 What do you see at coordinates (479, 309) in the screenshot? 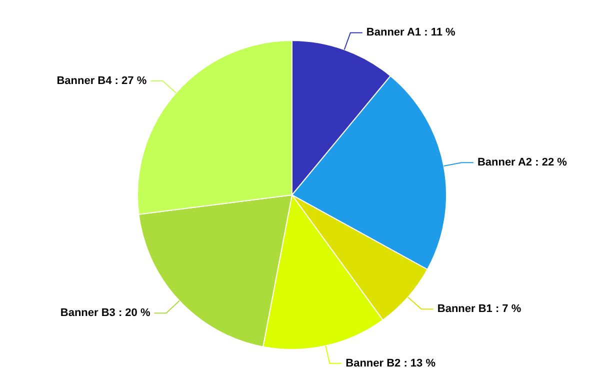
I see `slice-label: Banner B1 : 7 %` at bounding box center [479, 309].